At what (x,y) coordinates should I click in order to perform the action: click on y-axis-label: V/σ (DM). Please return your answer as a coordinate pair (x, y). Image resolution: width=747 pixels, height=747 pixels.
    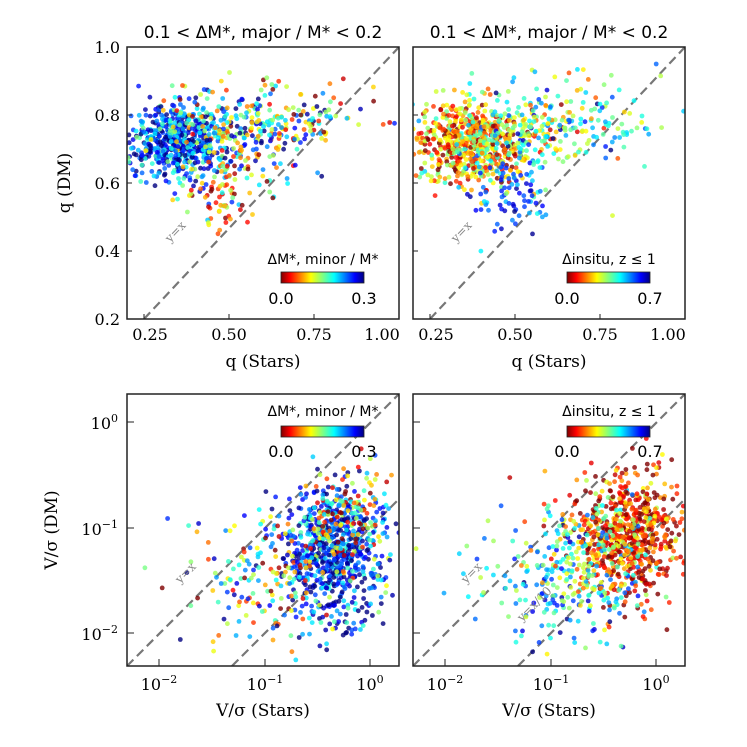
    Looking at the image, I should click on (52, 530).